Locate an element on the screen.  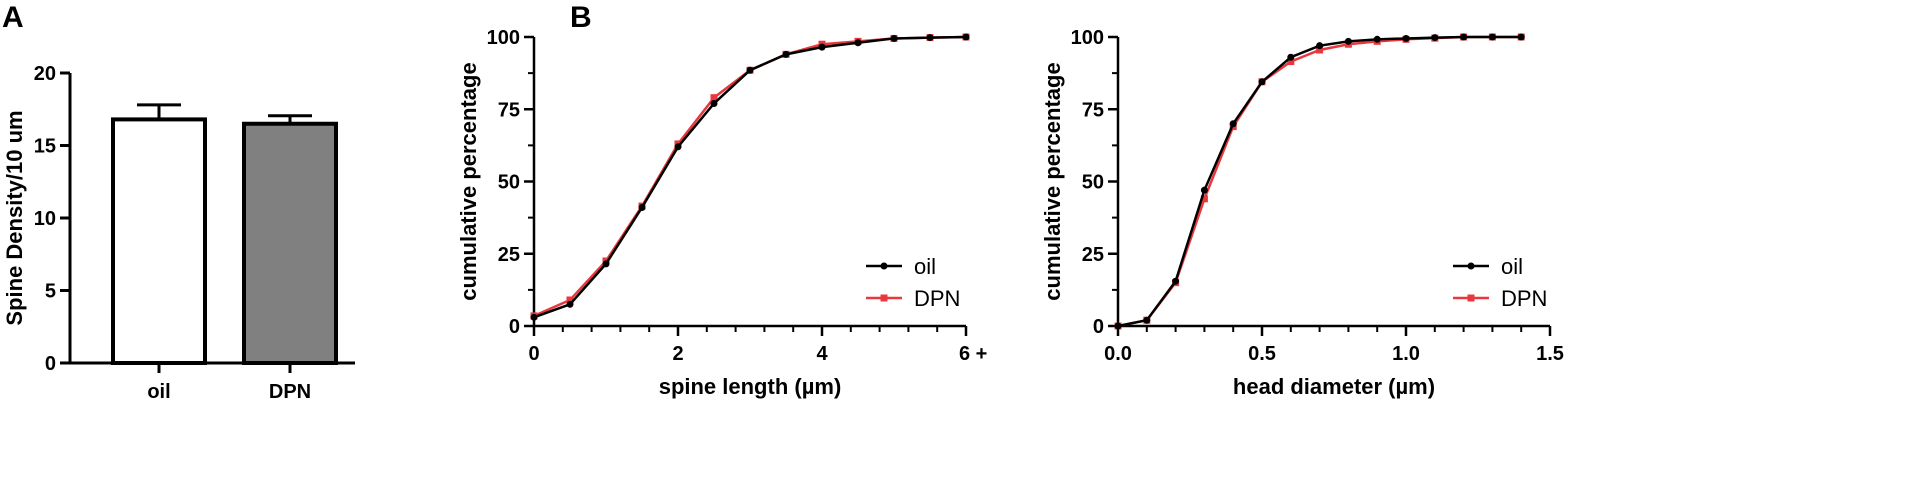
x-tick-label: 0.5 is located at coordinates (1262, 354).